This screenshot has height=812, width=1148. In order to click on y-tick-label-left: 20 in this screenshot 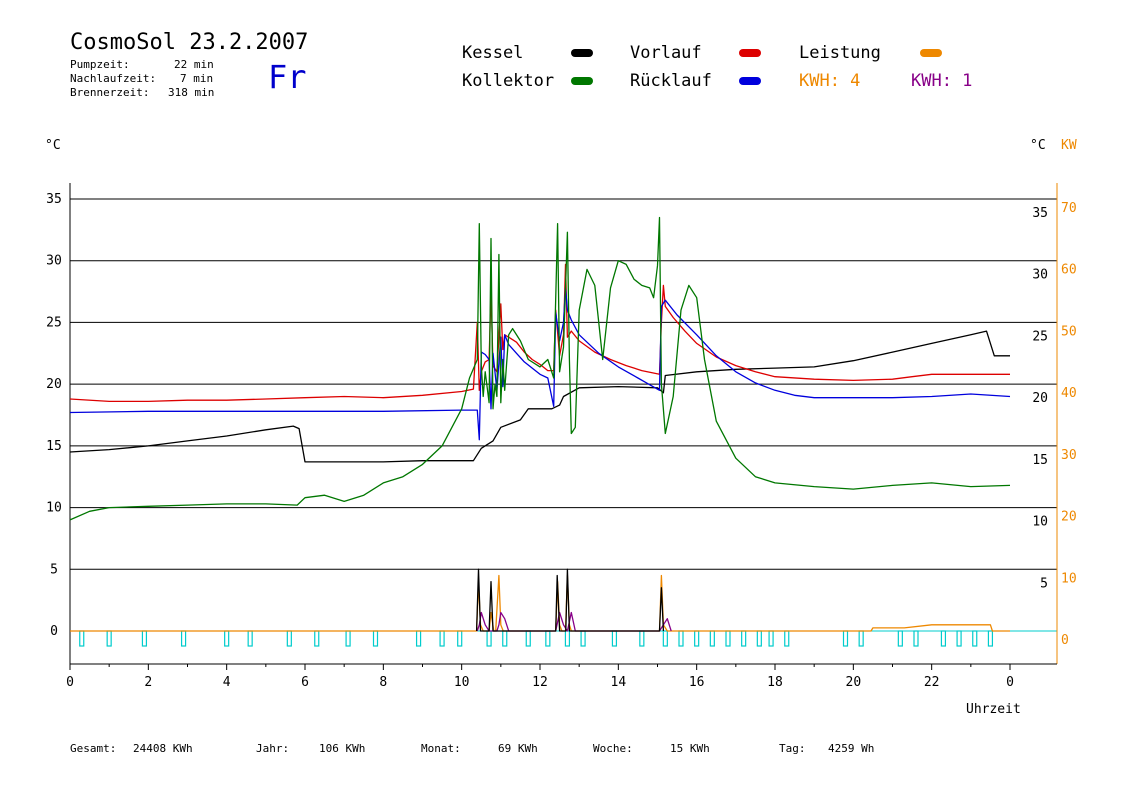, I will do `click(54, 384)`.